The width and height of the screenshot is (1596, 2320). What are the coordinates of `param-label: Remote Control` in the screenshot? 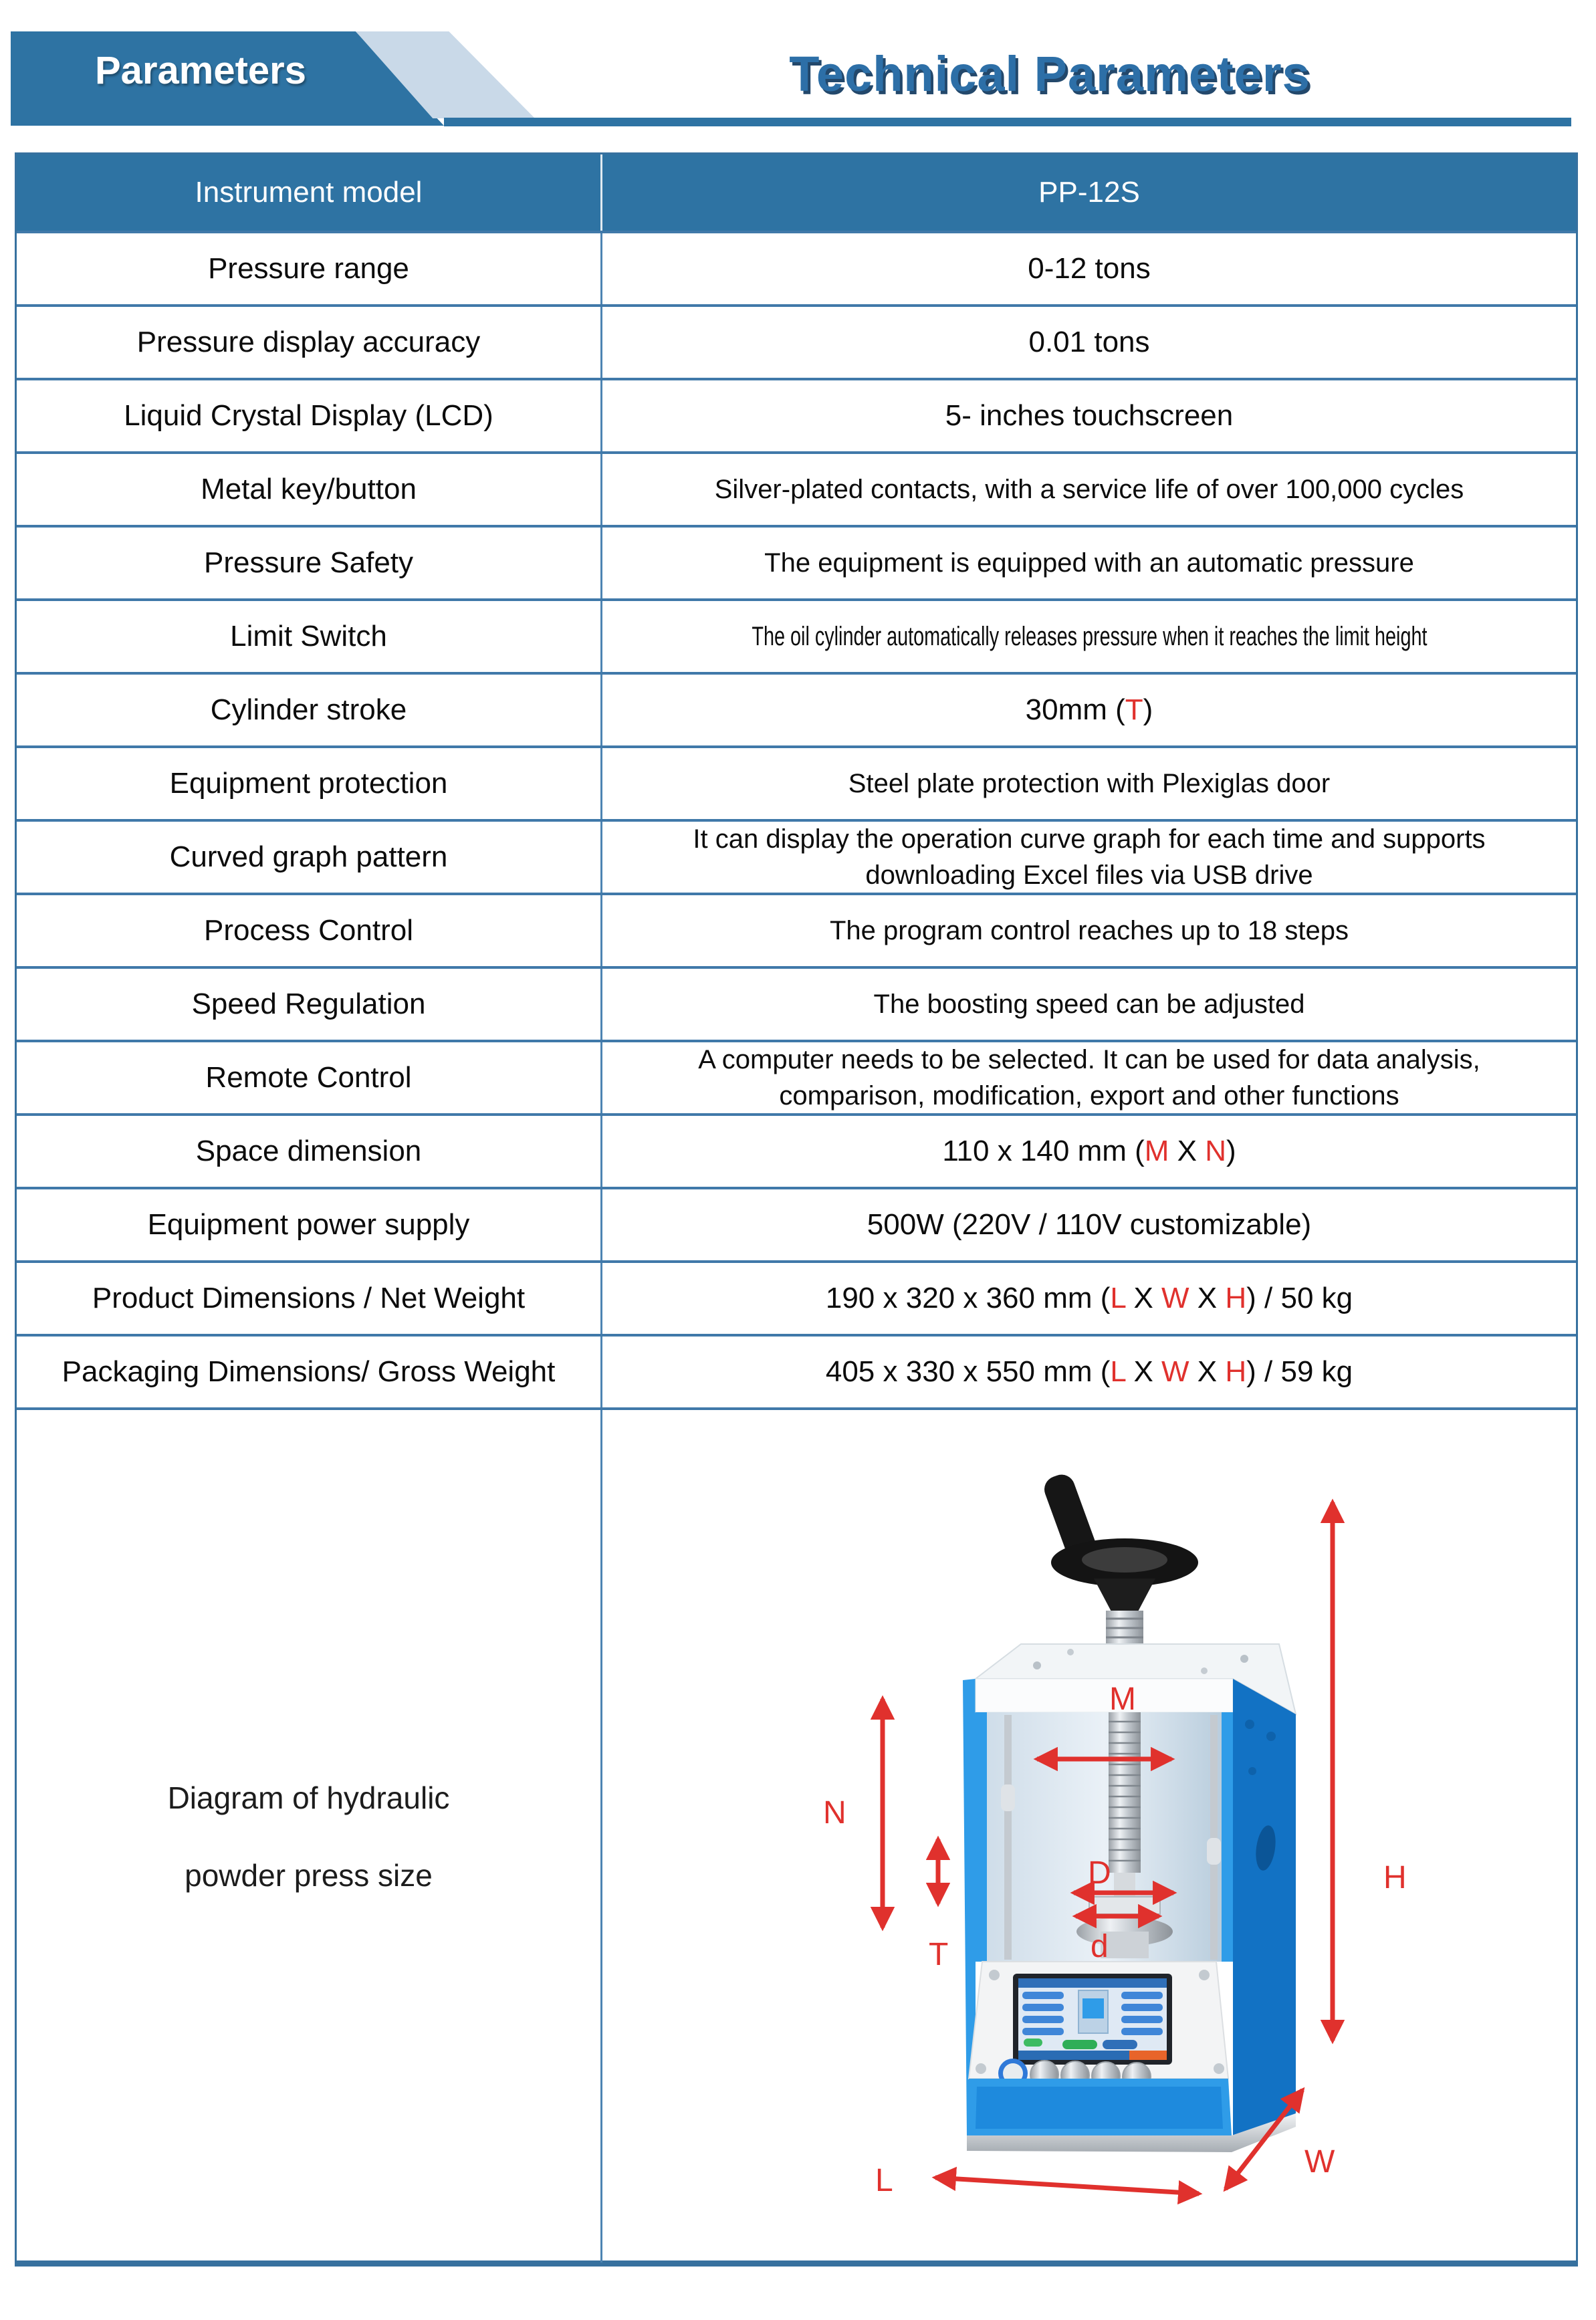 It's located at (308, 1077).